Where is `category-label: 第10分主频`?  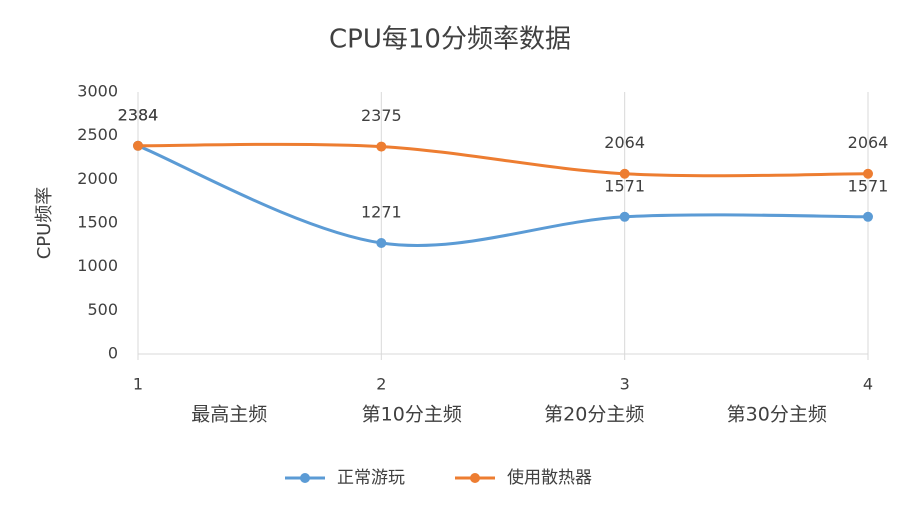
category-label: 第10分主频 is located at coordinates (412, 415).